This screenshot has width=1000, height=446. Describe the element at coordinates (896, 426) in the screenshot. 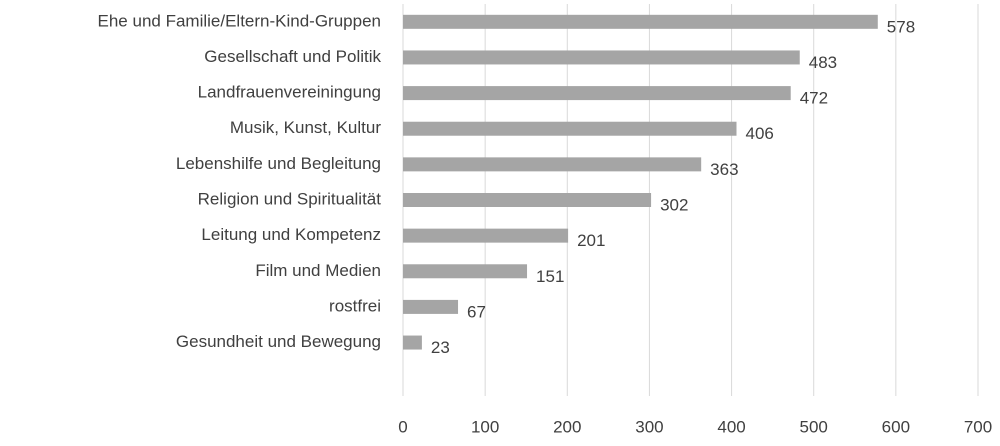

I see `x-tick-label: 600` at that location.